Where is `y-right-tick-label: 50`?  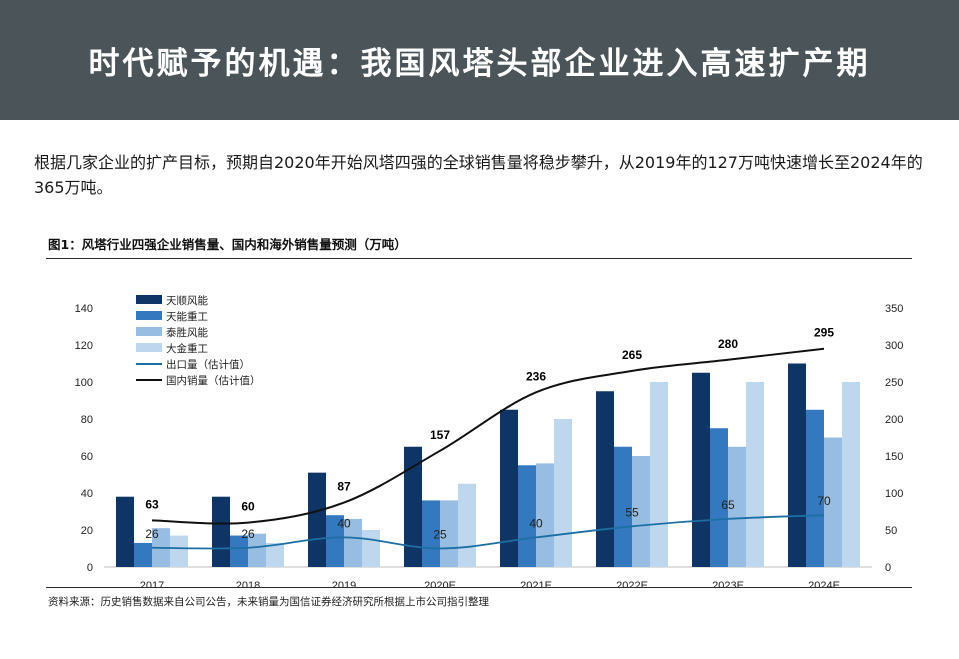 y-right-tick-label: 50 is located at coordinates (891, 531).